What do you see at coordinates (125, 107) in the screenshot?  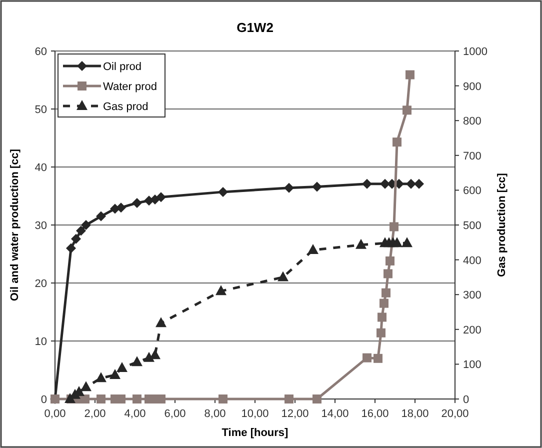 I see `legend-label: Gas prod` at bounding box center [125, 107].